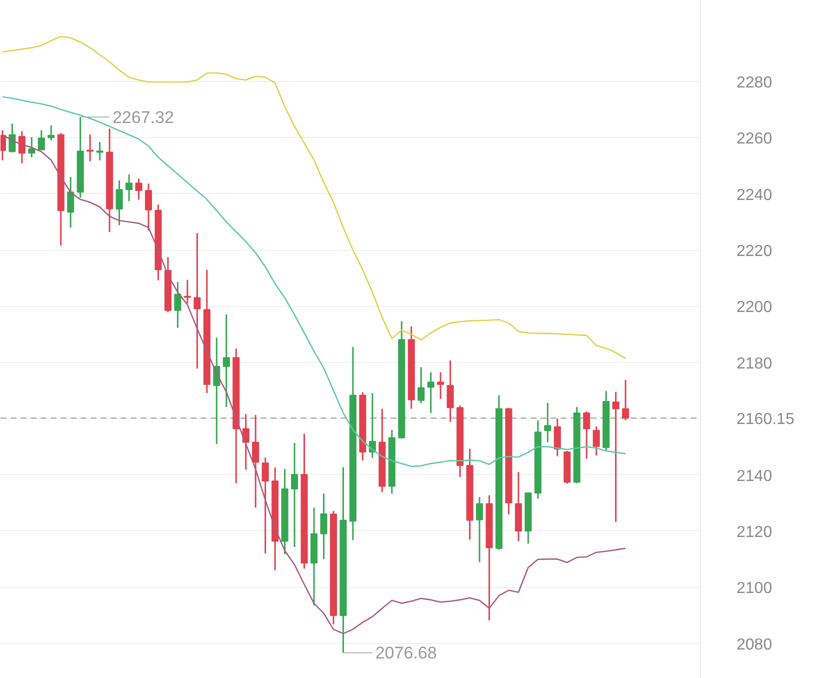  Describe the element at coordinates (765, 419) in the screenshot. I see `ref-line-label: 2160.15` at that location.